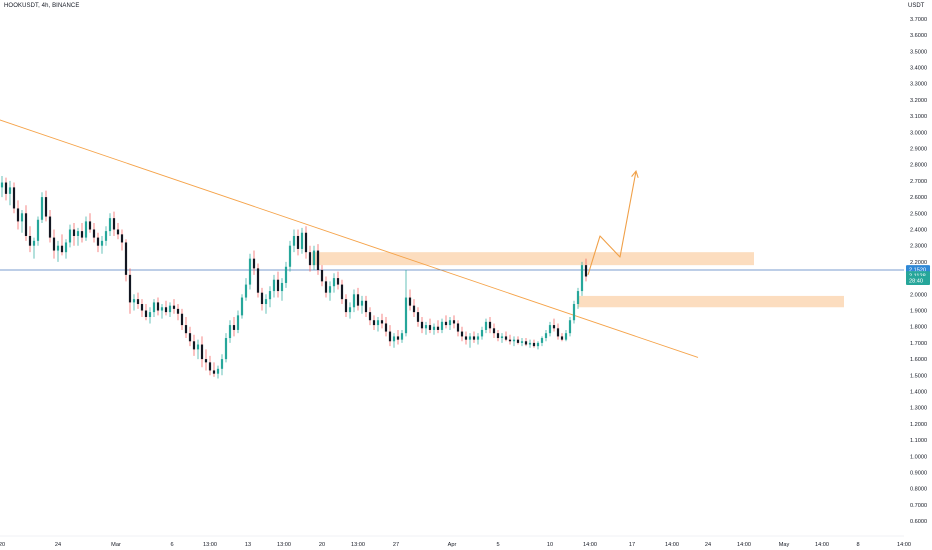  Describe the element at coordinates (857, 545) in the screenshot. I see `x-tick-label: 8` at that location.